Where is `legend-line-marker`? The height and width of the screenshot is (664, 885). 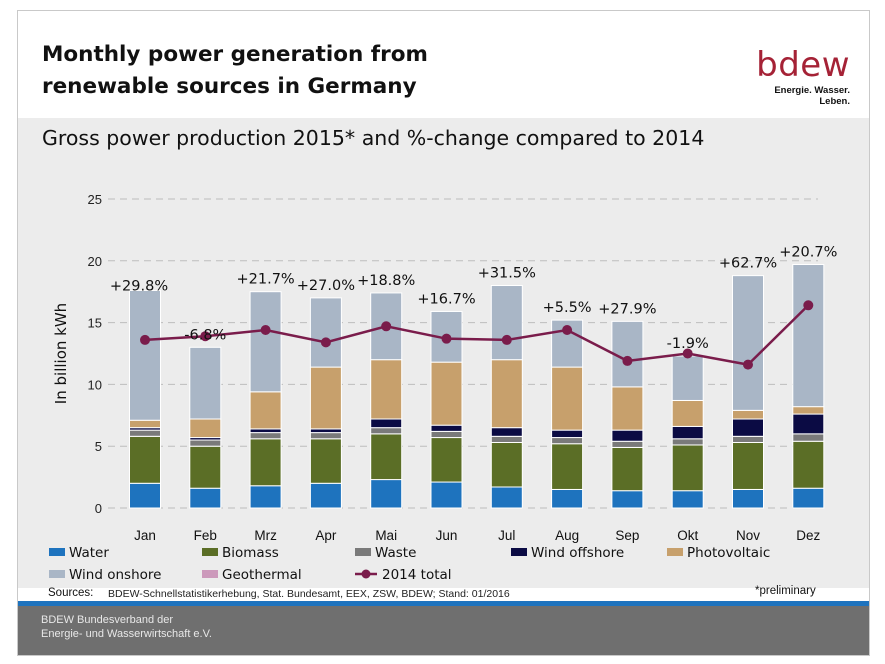 legend-line-marker is located at coordinates (366, 574).